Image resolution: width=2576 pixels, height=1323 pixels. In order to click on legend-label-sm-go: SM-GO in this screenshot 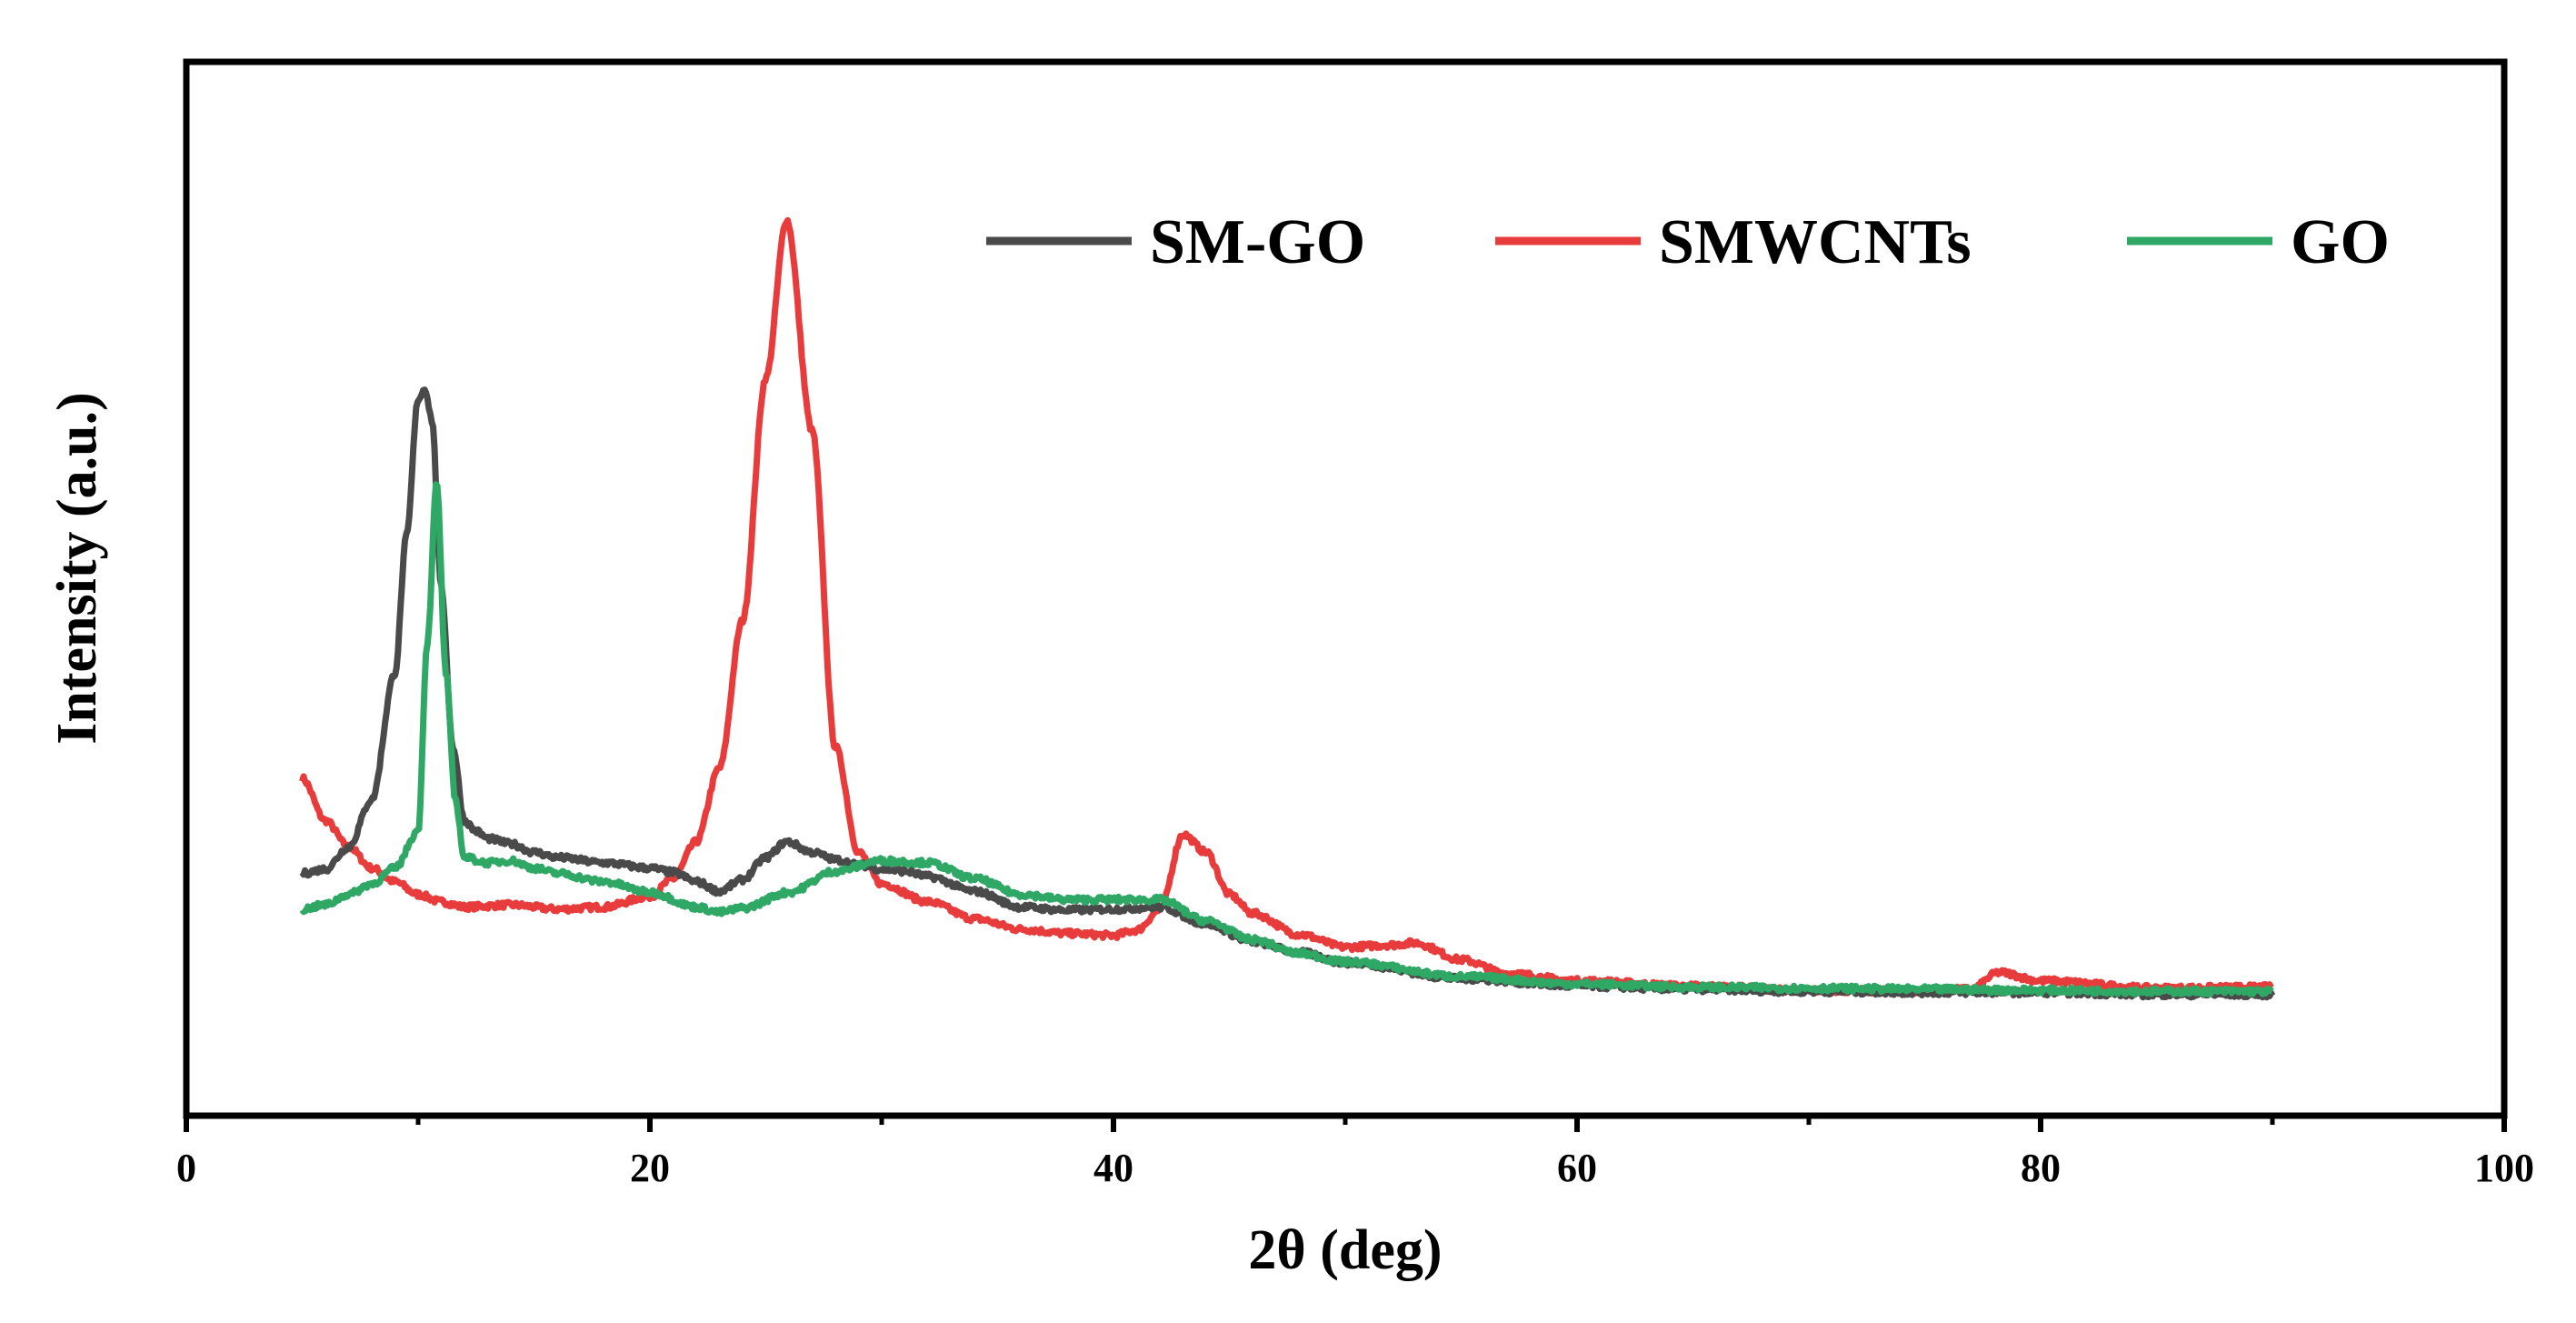, I will do `click(1257, 242)`.